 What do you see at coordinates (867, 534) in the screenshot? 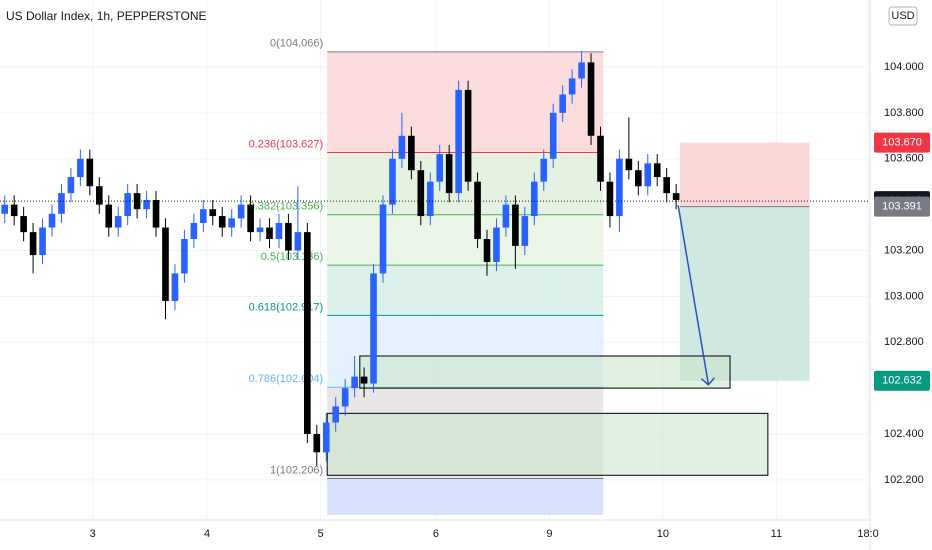
I see `x-tick-label: 18:0` at bounding box center [867, 534].